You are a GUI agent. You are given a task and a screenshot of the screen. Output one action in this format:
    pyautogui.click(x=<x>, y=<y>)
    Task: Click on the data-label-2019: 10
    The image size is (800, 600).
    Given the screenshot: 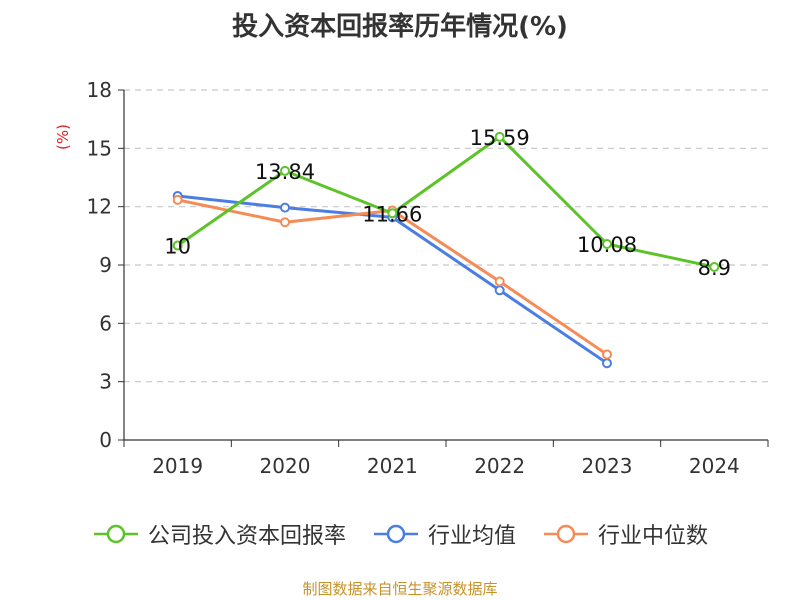 What is the action you would take?
    pyautogui.click(x=177, y=247)
    